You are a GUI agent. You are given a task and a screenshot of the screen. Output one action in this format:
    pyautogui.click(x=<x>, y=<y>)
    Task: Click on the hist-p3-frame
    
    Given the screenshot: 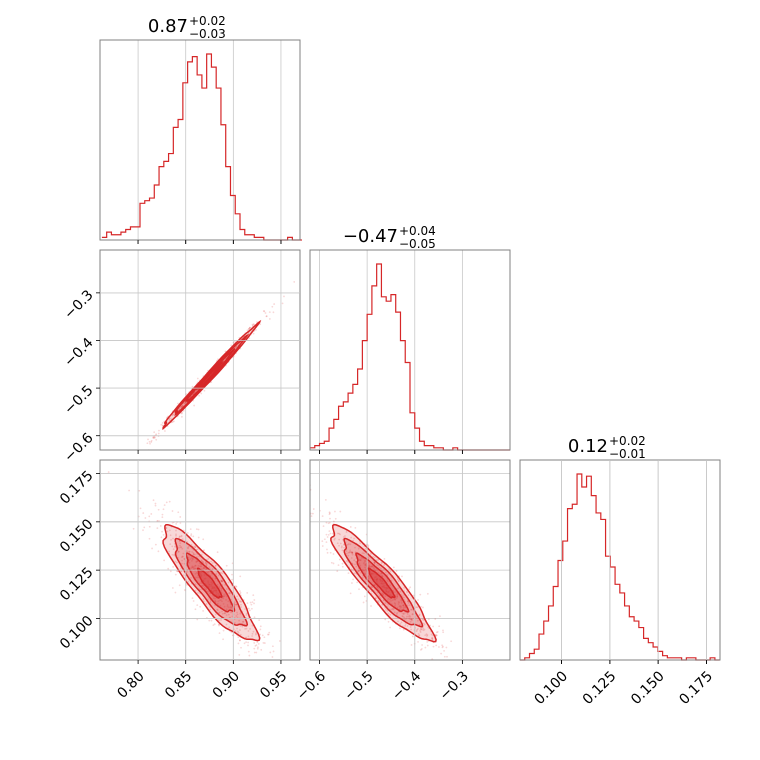 What is the action you would take?
    pyautogui.click(x=620, y=560)
    